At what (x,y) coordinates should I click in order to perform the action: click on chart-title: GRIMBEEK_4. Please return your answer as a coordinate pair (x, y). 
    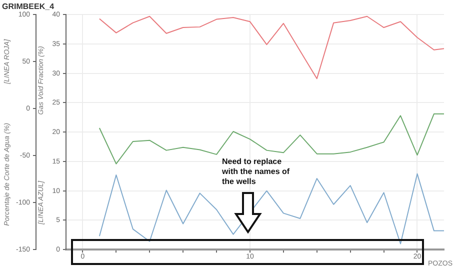
    Looking at the image, I should click on (28, 7).